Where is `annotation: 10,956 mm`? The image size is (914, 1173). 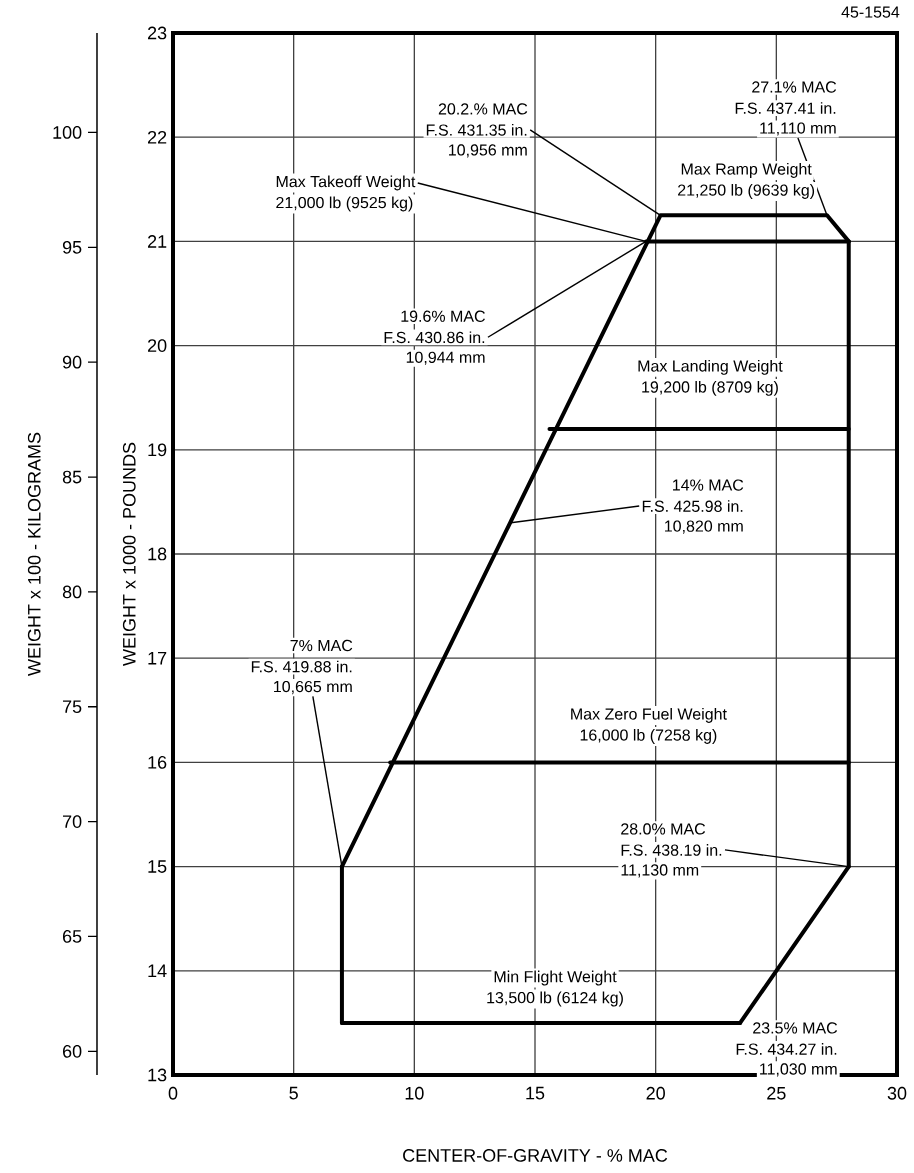
annotation: 10,956 mm is located at coordinates (488, 151).